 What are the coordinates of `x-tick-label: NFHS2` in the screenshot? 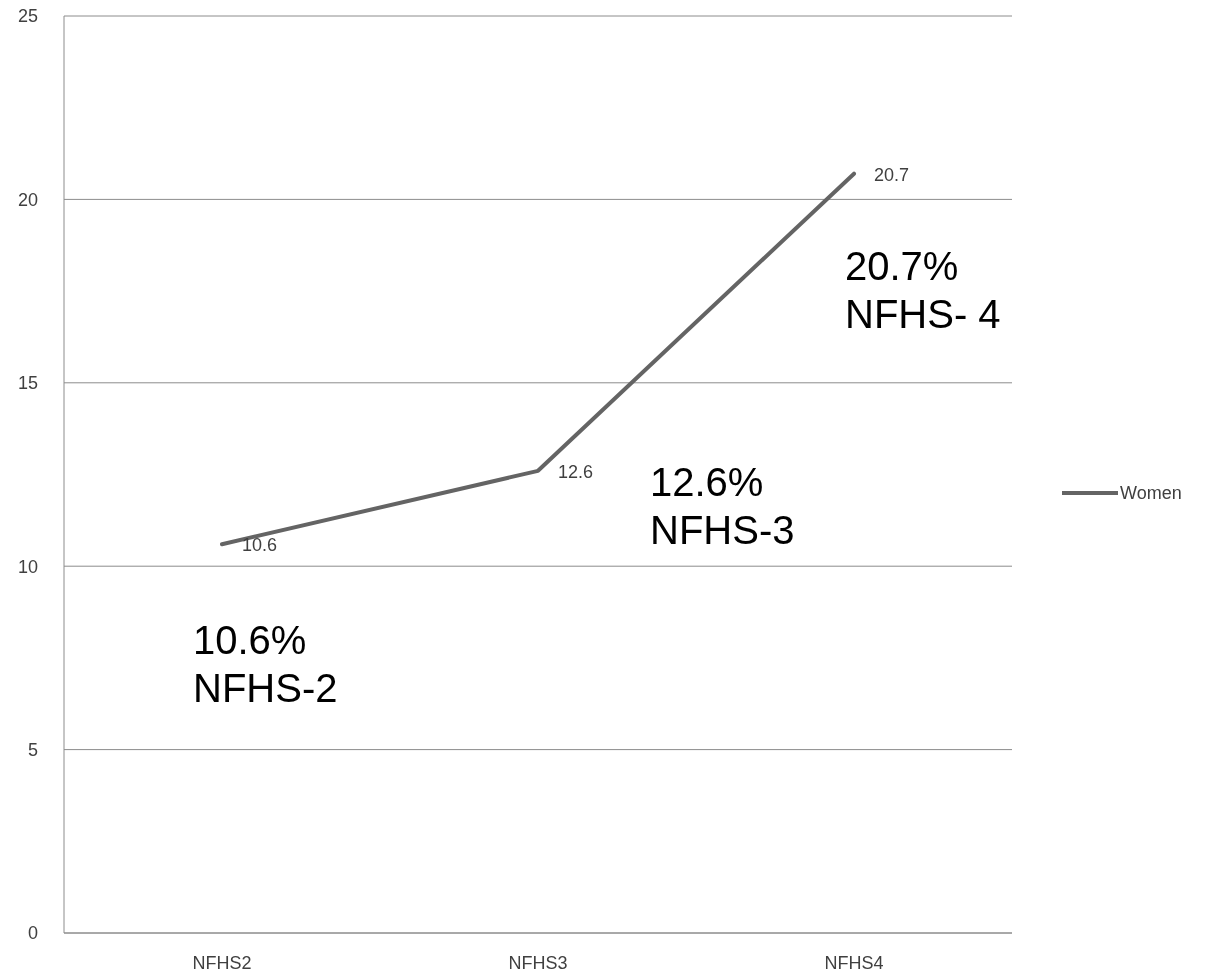 It's located at (222, 963).